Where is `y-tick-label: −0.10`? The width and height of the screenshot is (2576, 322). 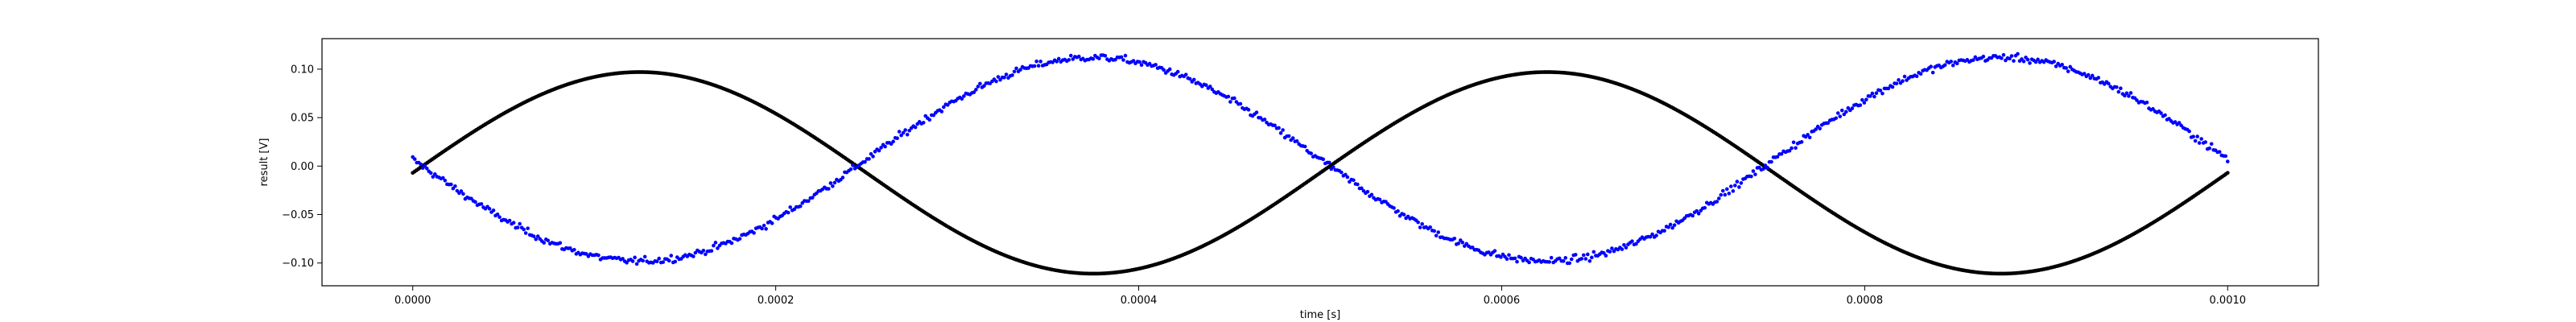
y-tick-label: −0.10 is located at coordinates (298, 264).